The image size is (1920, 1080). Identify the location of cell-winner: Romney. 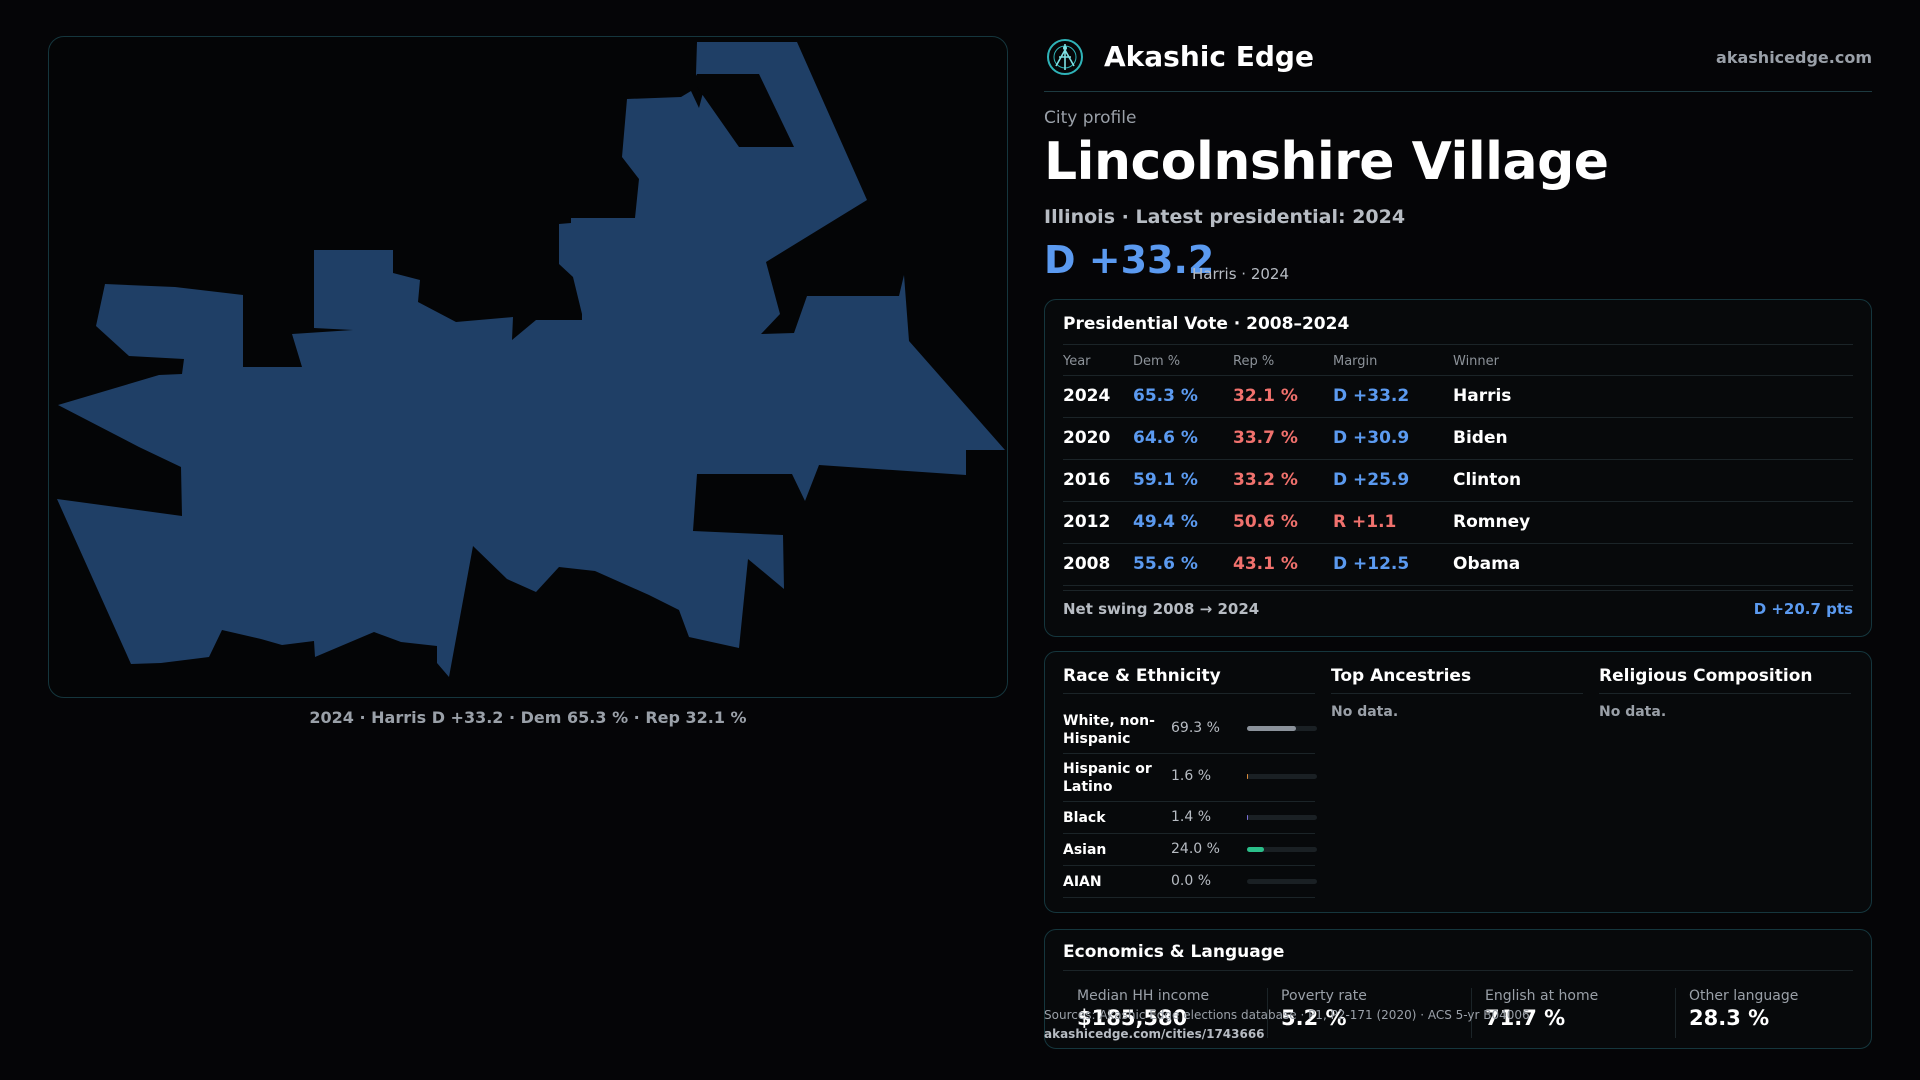
(1492, 522).